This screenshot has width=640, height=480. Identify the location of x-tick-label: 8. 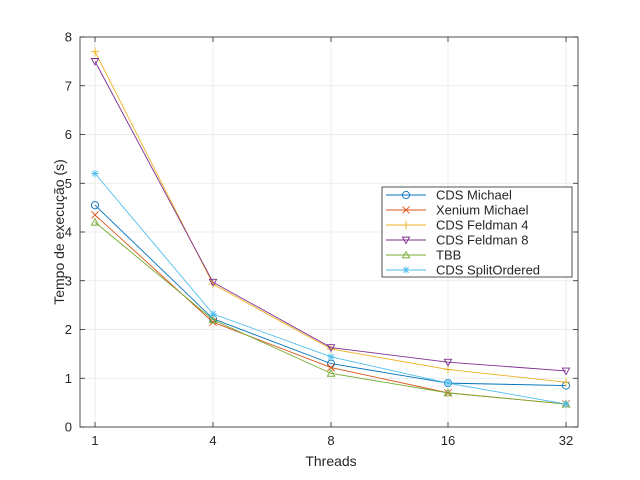
(330, 440).